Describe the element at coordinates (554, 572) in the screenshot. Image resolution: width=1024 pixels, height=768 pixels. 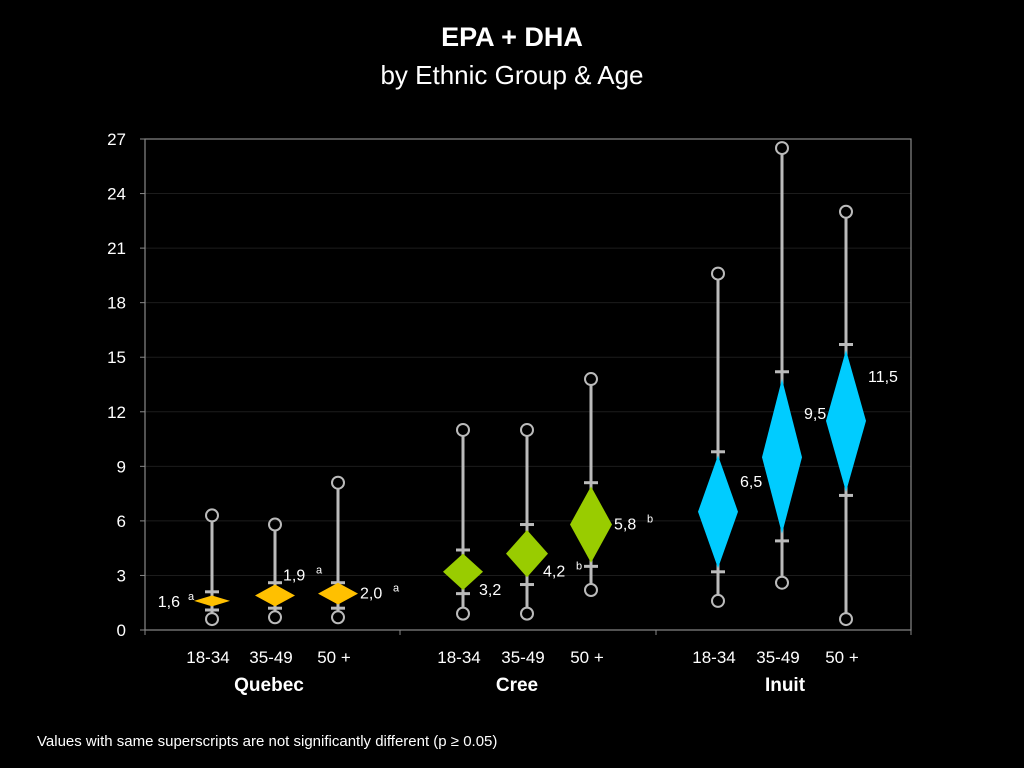
I see `mean-label: 4,2` at that location.